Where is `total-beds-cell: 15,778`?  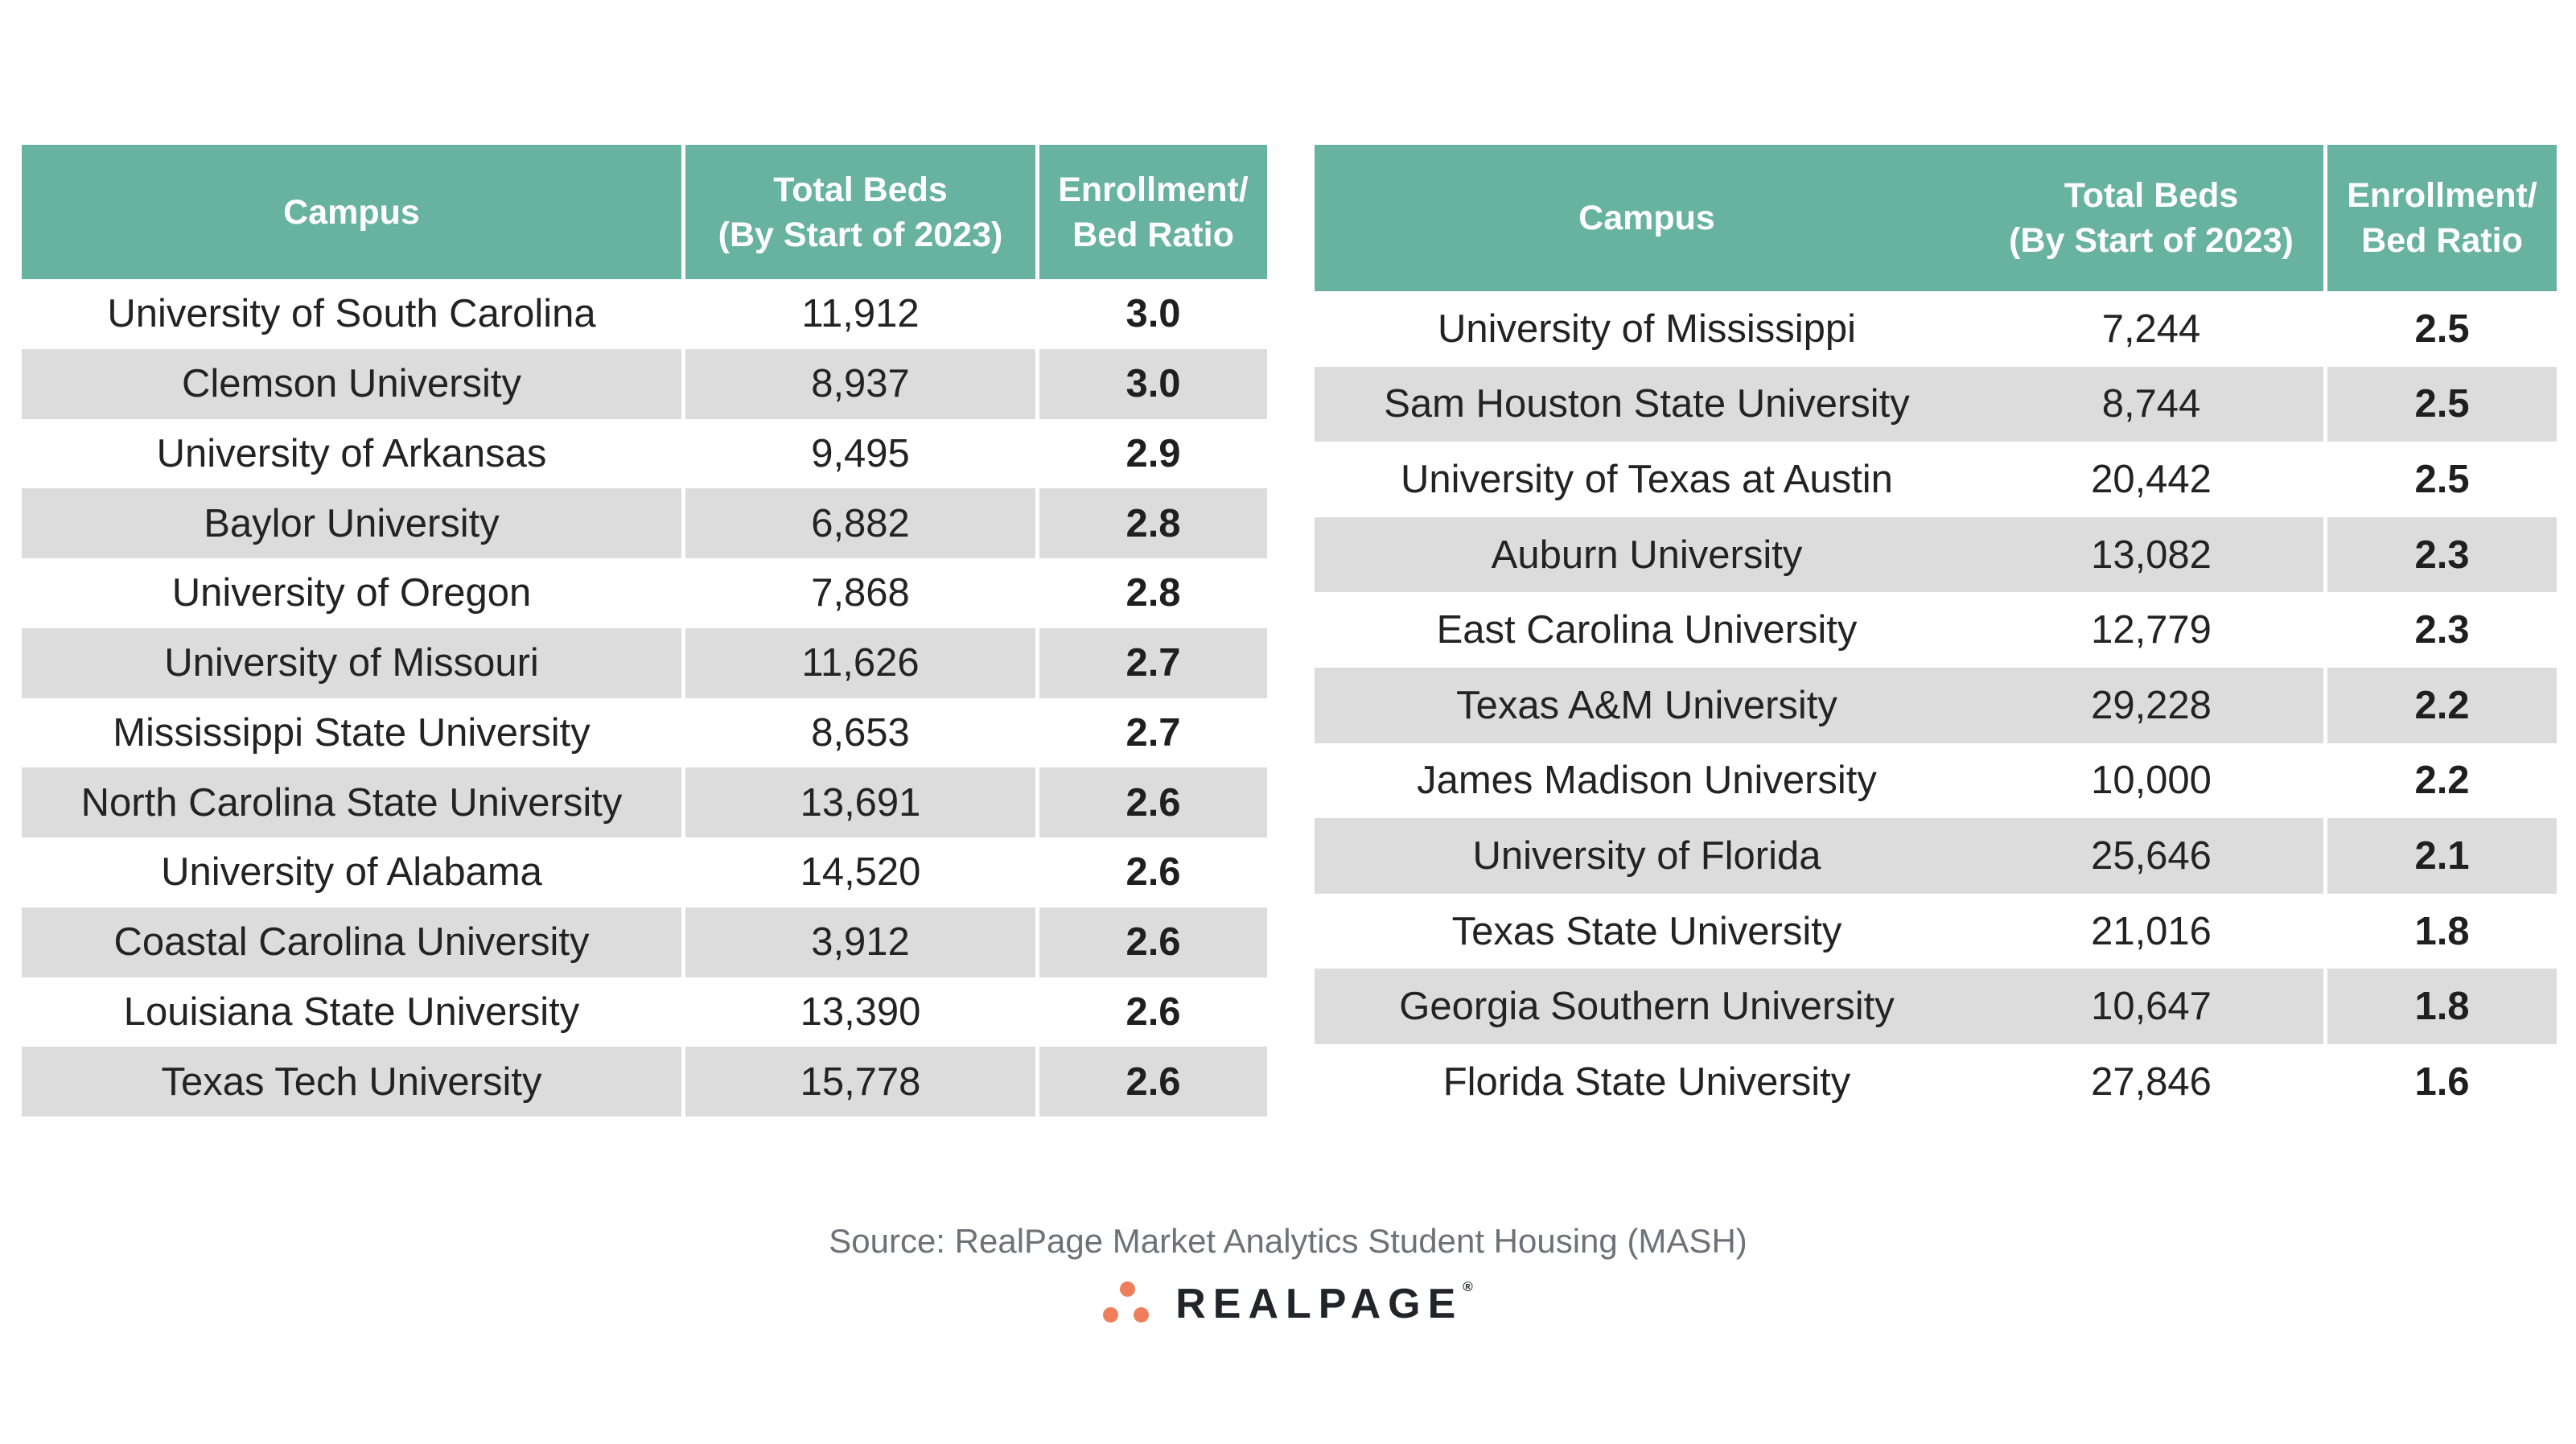
total-beds-cell: 15,778 is located at coordinates (858, 1082).